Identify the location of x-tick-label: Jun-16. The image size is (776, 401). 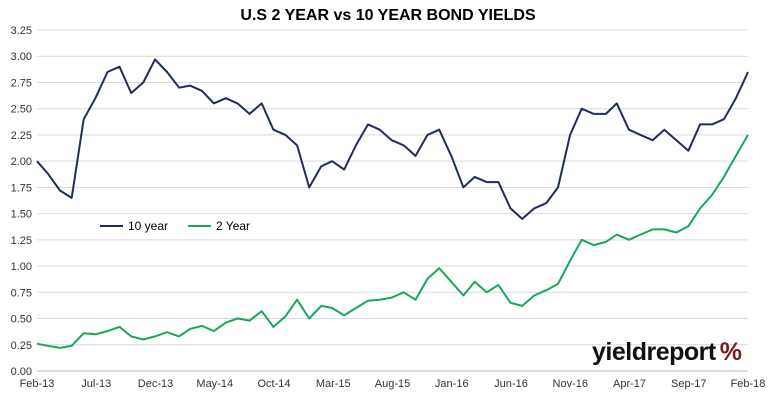
(511, 384).